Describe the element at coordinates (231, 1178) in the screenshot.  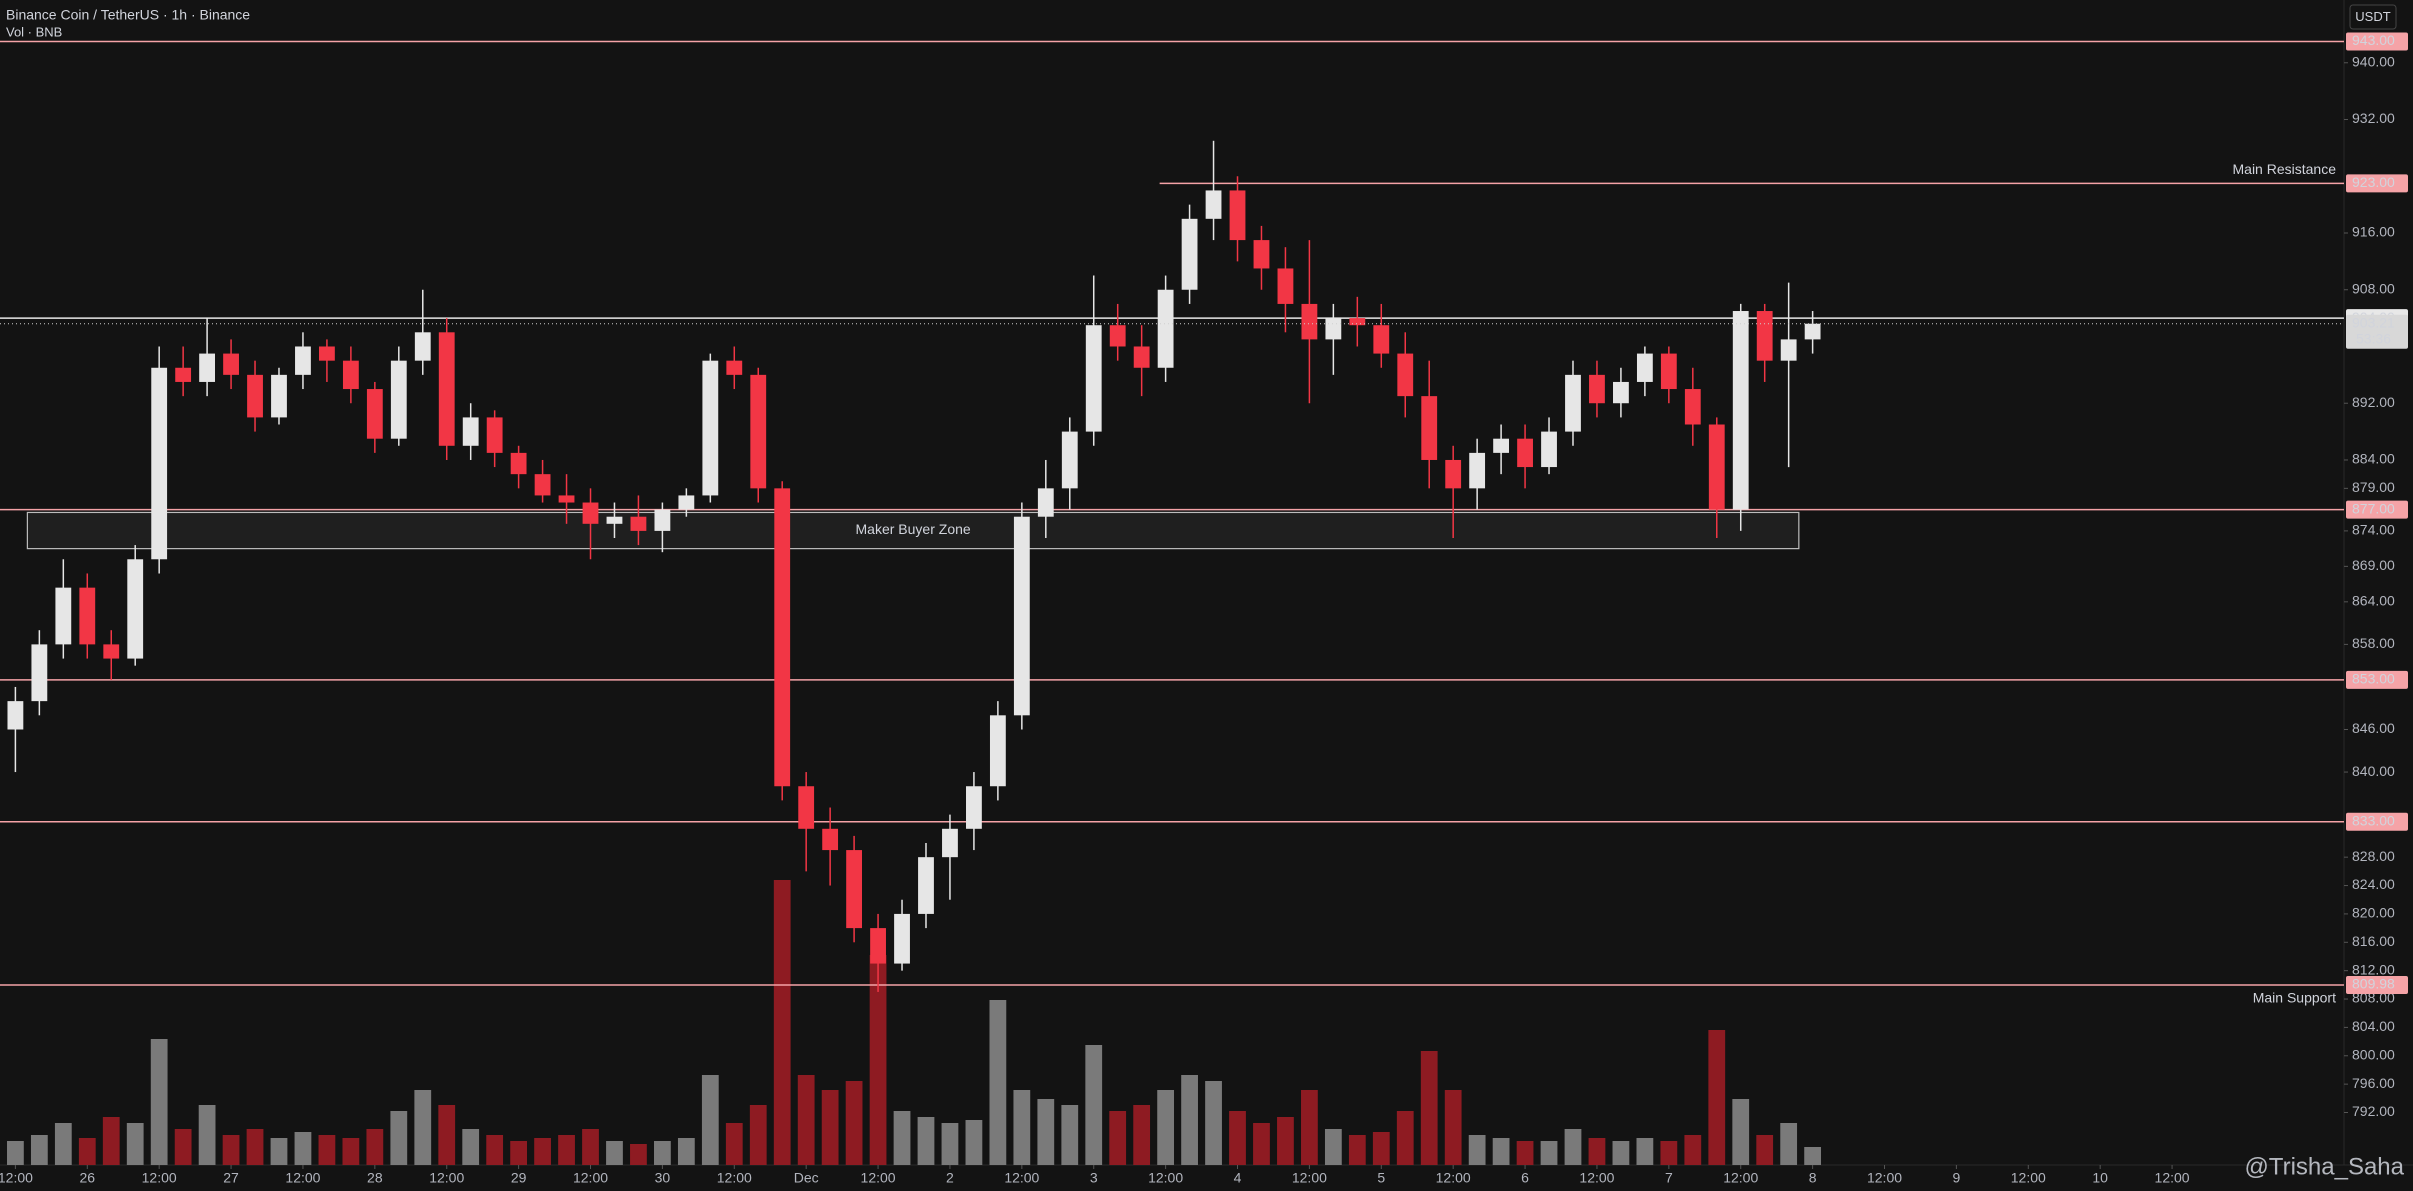
I see `x-tick-label: 27` at that location.